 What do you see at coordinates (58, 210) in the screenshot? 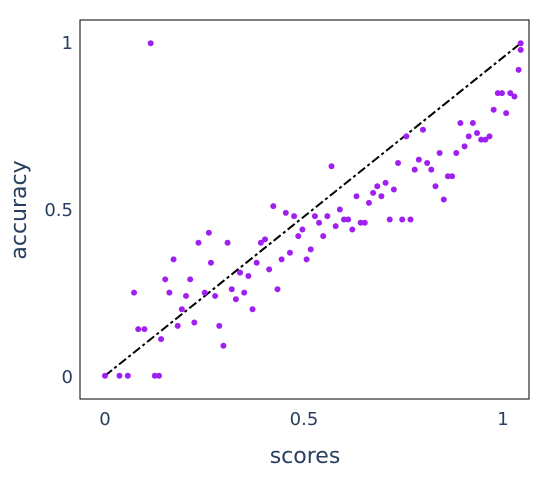
I see `y-tick-label-1: 0.5` at bounding box center [58, 210].